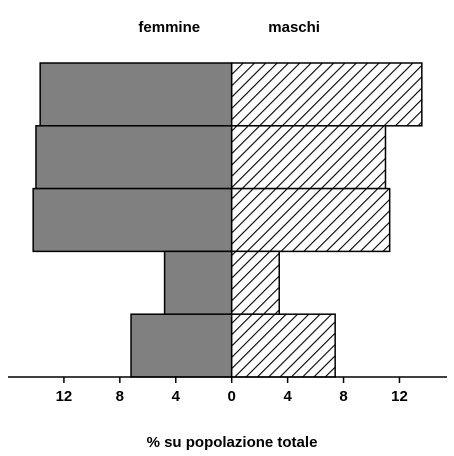 This screenshot has height=456, width=454. I want to click on x-axis-label: % su popolazione totale, so click(232, 442).